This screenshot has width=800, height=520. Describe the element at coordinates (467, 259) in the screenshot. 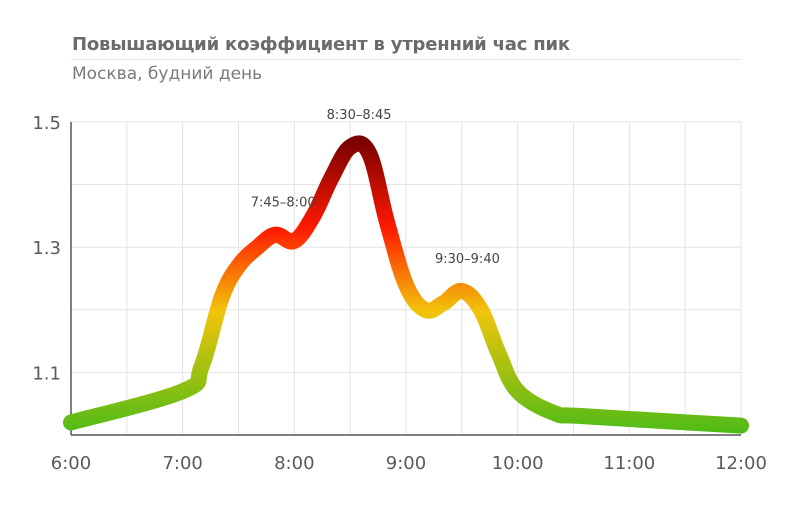

I see `annotation-label: 9:30–9:40` at that location.